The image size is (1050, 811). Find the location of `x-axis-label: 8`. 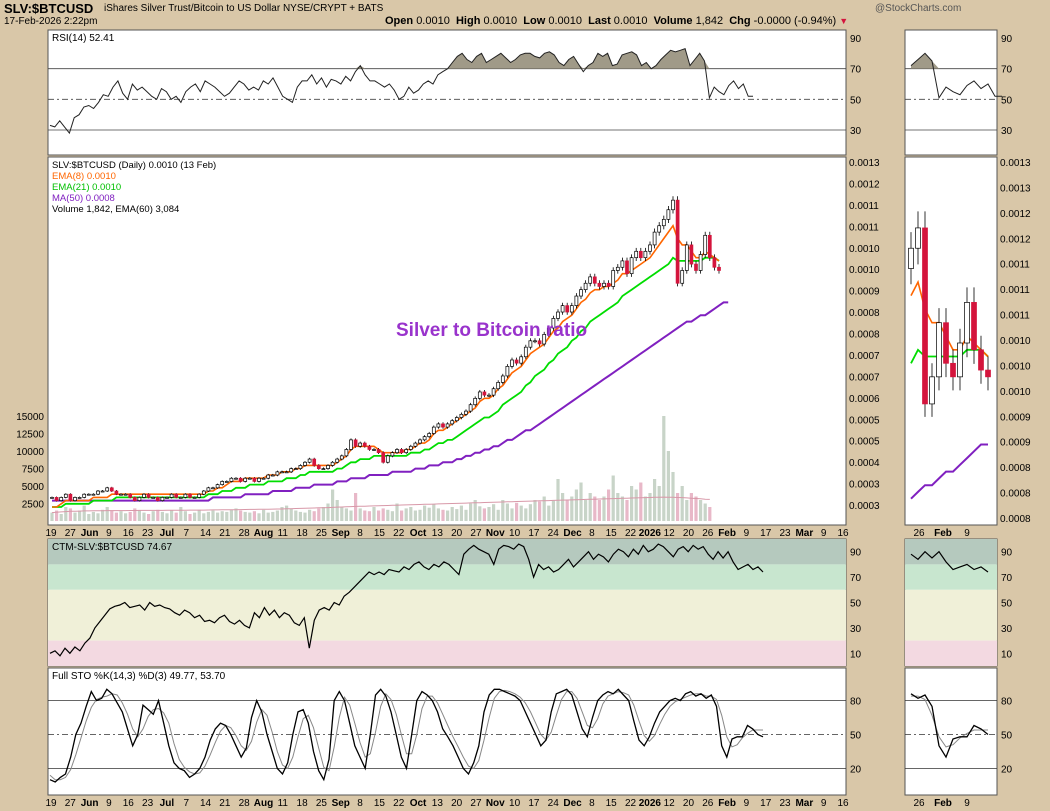

x-axis-label: 8 is located at coordinates (360, 803).